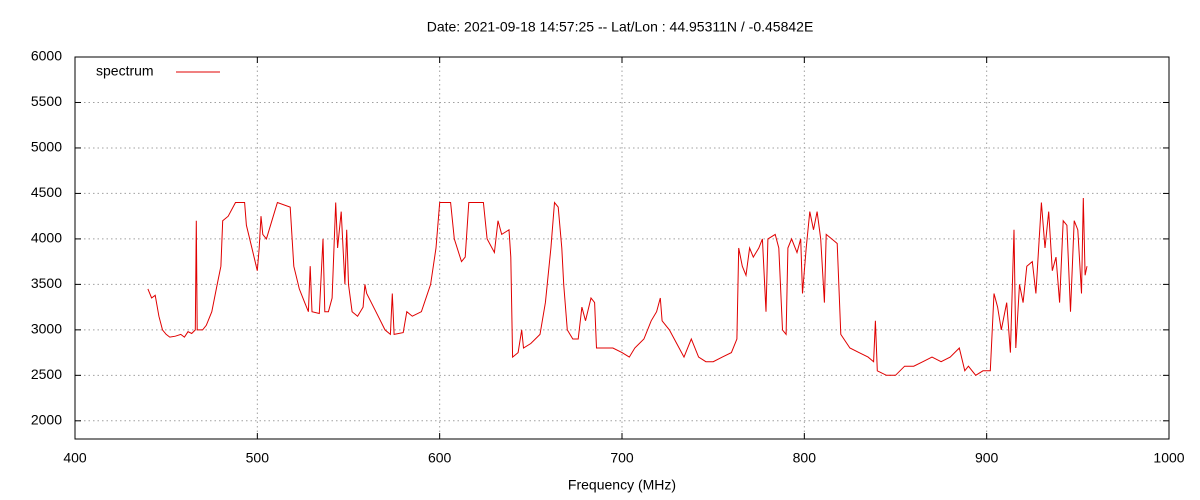 The height and width of the screenshot is (500, 1200). Describe the element at coordinates (46, 147) in the screenshot. I see `y-tick-label: 5000` at that location.